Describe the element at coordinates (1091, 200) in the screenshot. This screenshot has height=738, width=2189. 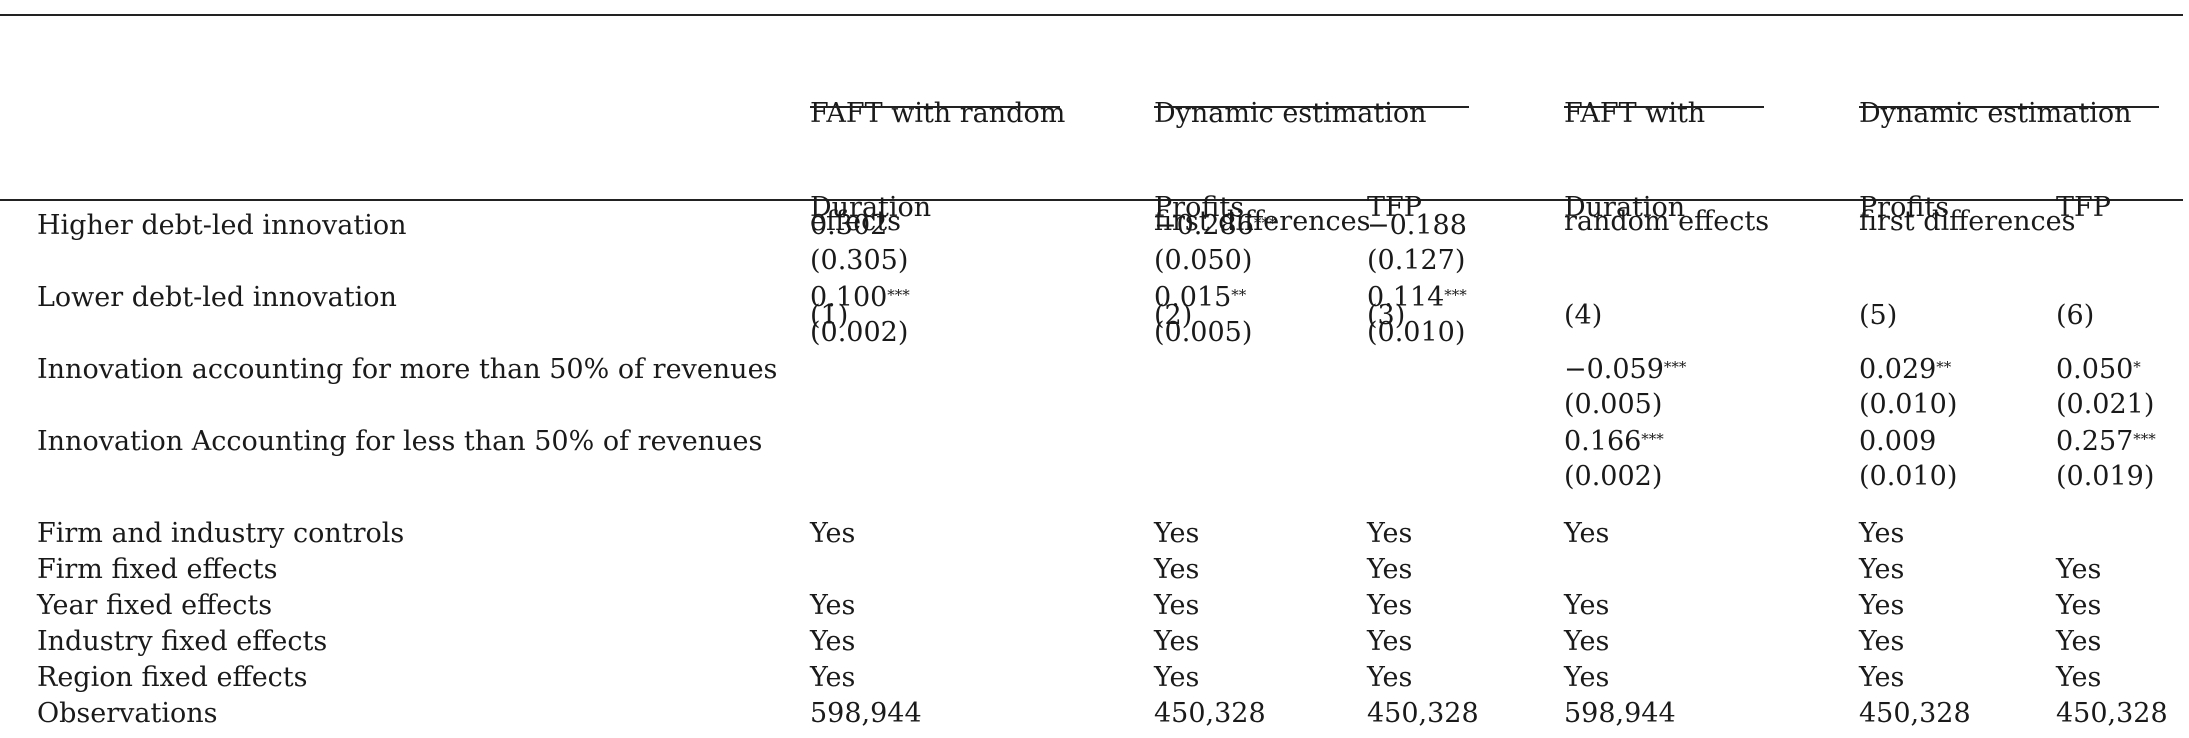
I see `header-rule` at that location.